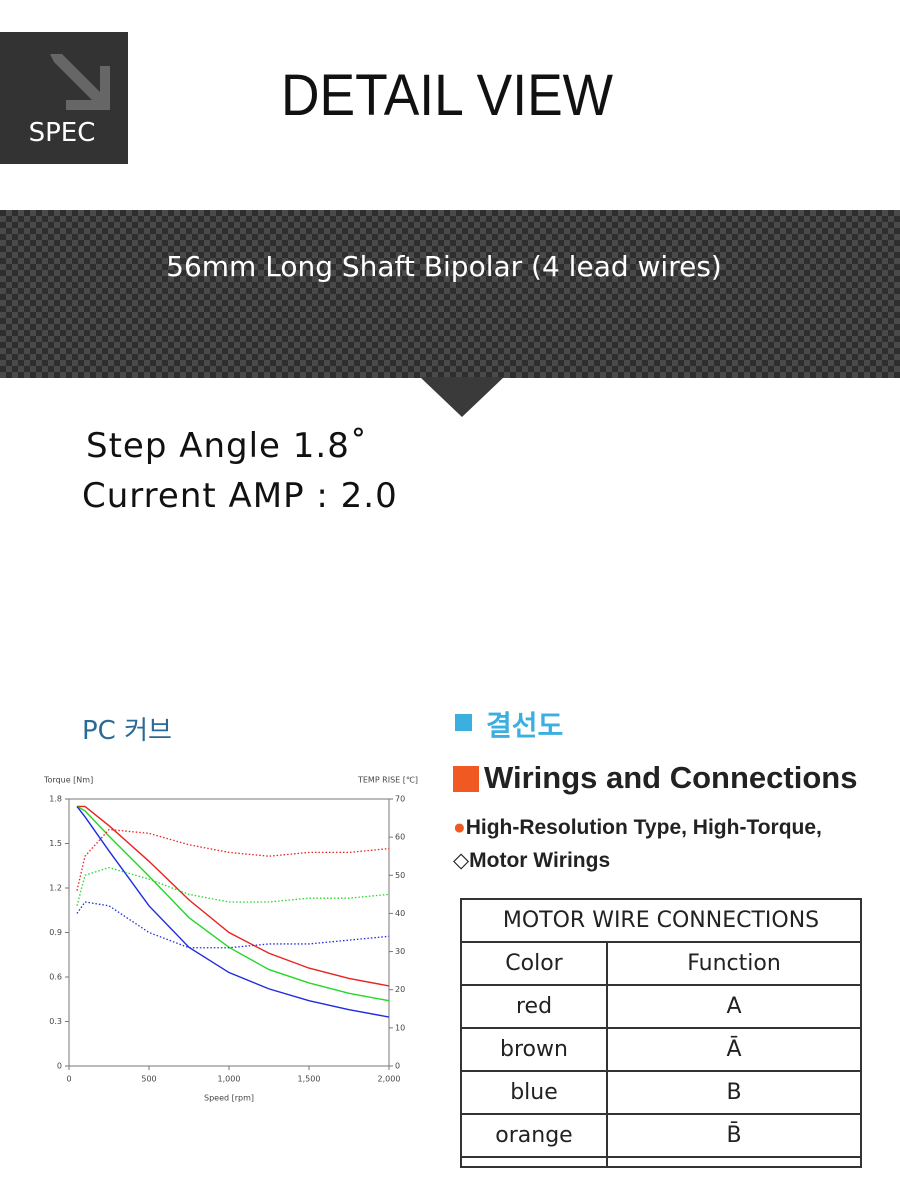 This screenshot has width=900, height=1200. What do you see at coordinates (62, 133) in the screenshot?
I see `badge-label: SPEC` at bounding box center [62, 133].